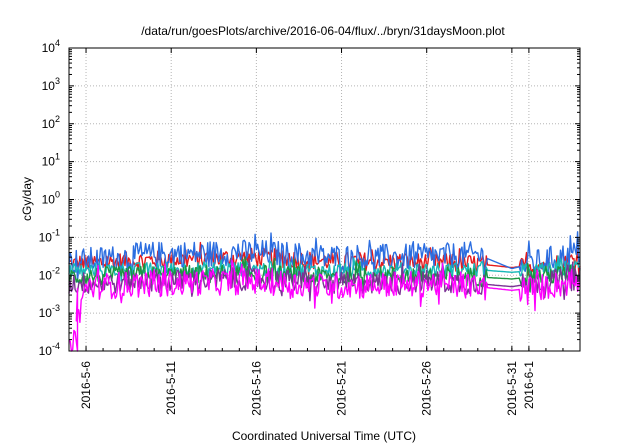  I want to click on y-tick-label: 10¹, so click(51, 160).